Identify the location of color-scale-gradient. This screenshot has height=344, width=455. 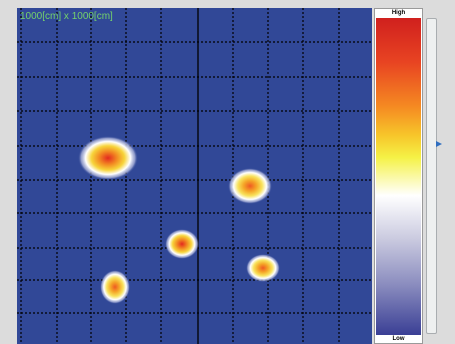
(398, 176).